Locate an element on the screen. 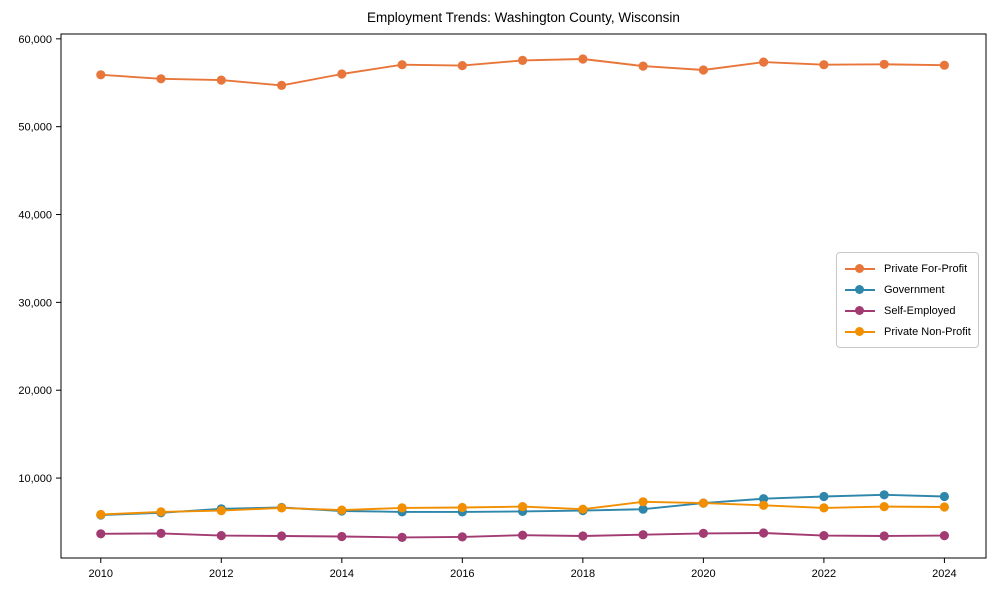 The width and height of the screenshot is (1000, 600). legend-item-government: Government is located at coordinates (907, 289).